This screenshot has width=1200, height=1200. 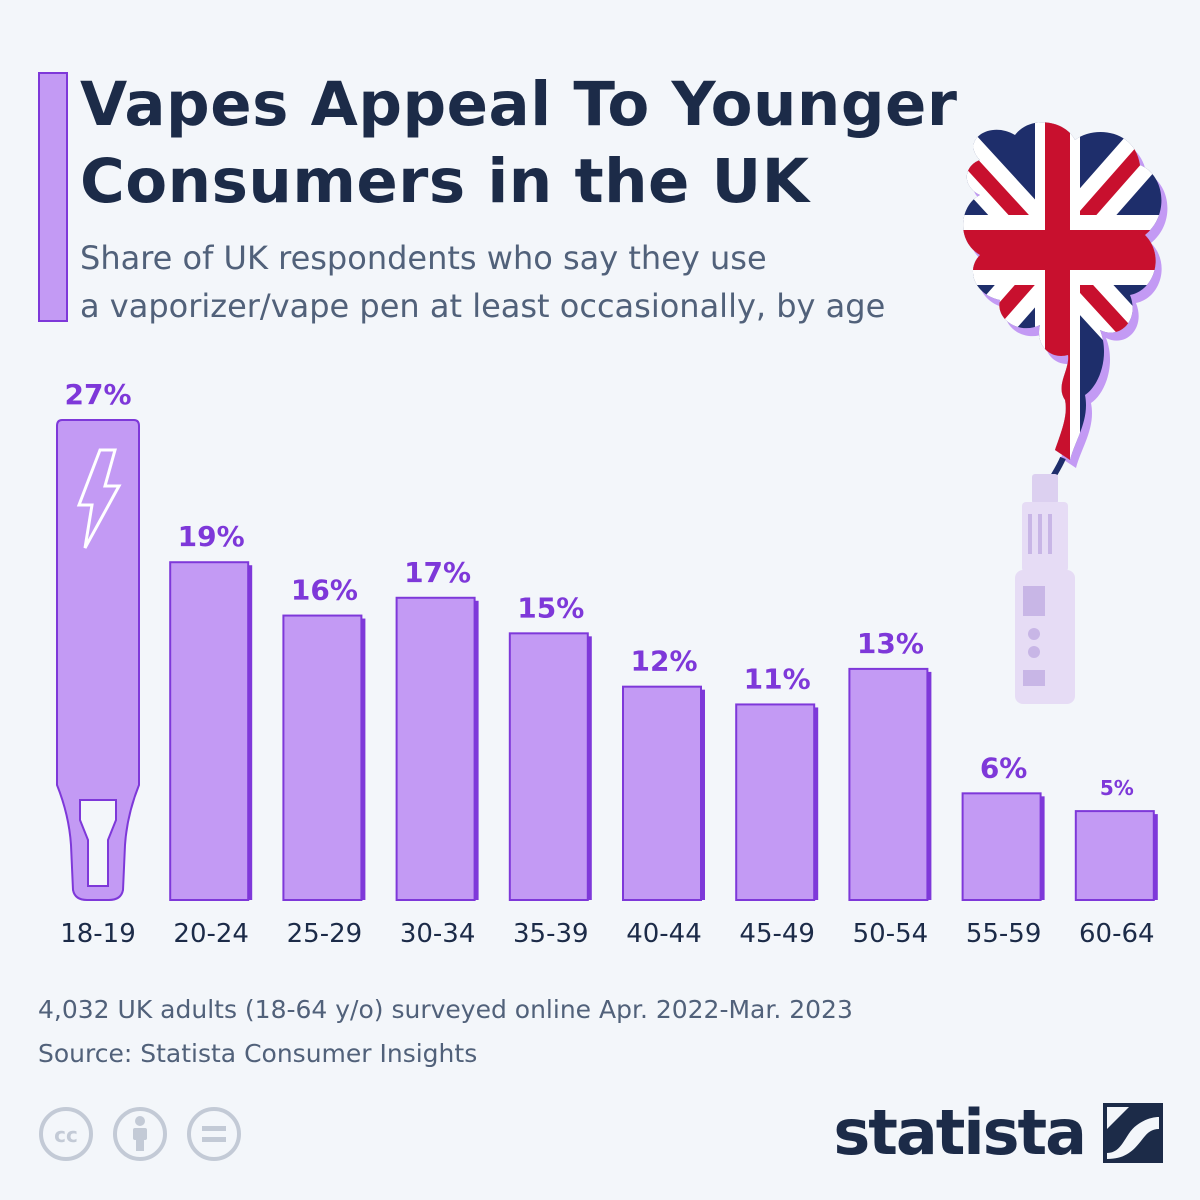 What do you see at coordinates (438, 934) in the screenshot?
I see `x-tick-label: 30-34` at bounding box center [438, 934].